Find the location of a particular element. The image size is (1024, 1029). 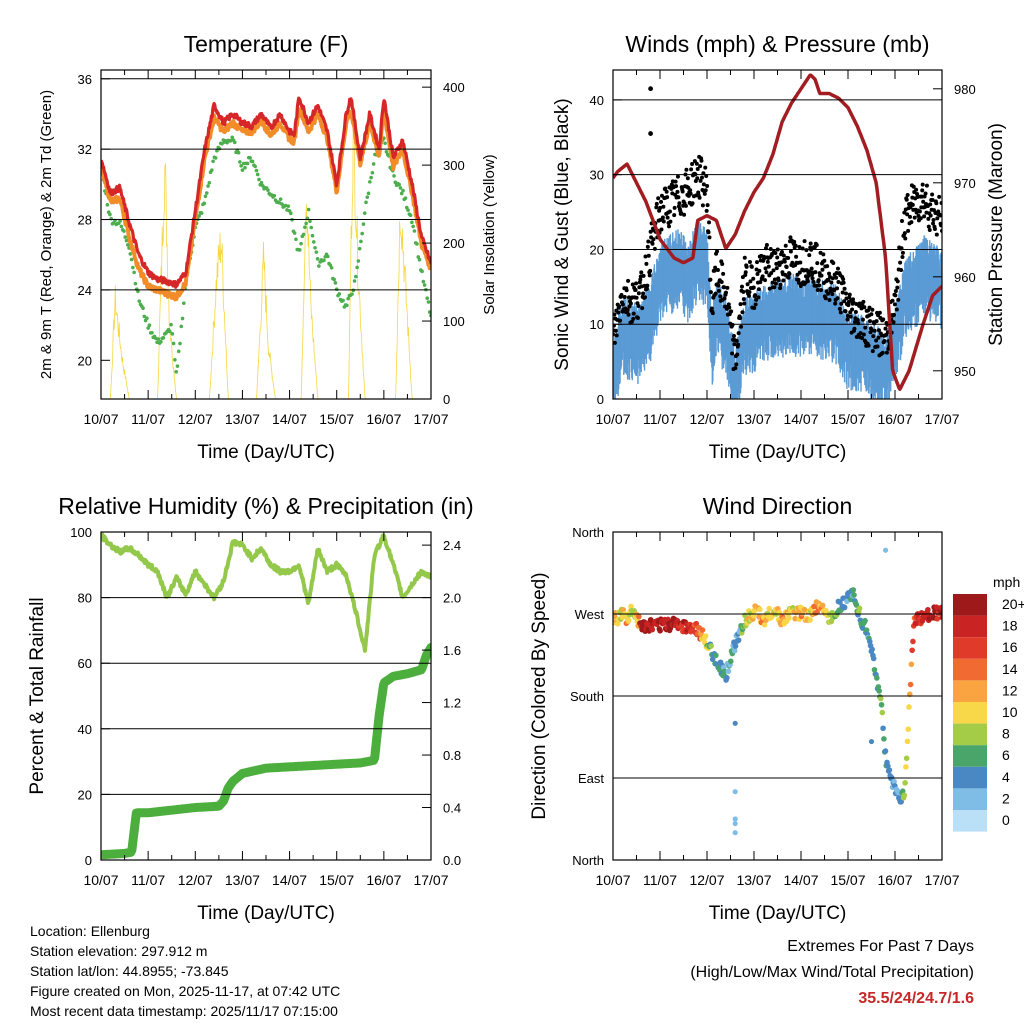

y-tick-label: 10 is located at coordinates (597, 324).